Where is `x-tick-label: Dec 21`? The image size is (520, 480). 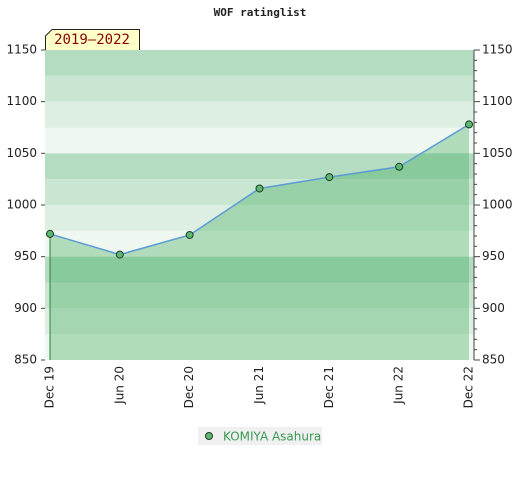
x-tick-label: Dec 21 is located at coordinates (329, 387).